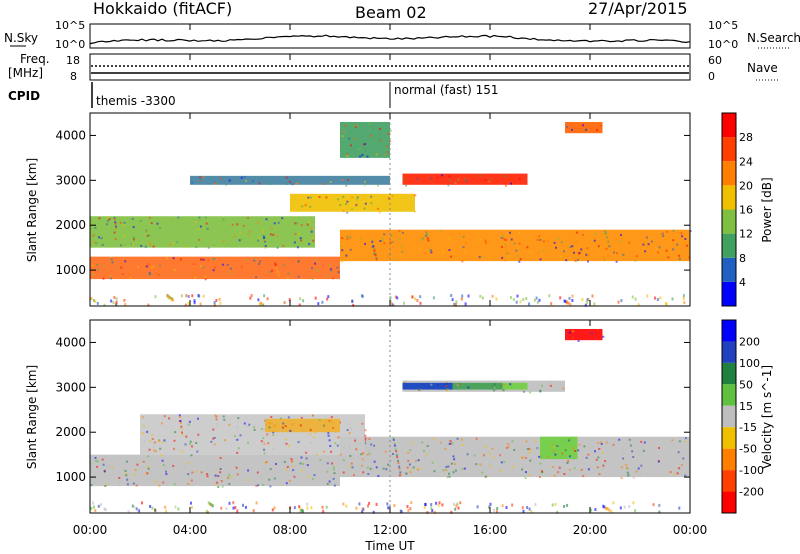 This screenshot has height=554, width=800. What do you see at coordinates (748, 427) in the screenshot?
I see `velocity-colorbar-tick-4: -15` at bounding box center [748, 427].